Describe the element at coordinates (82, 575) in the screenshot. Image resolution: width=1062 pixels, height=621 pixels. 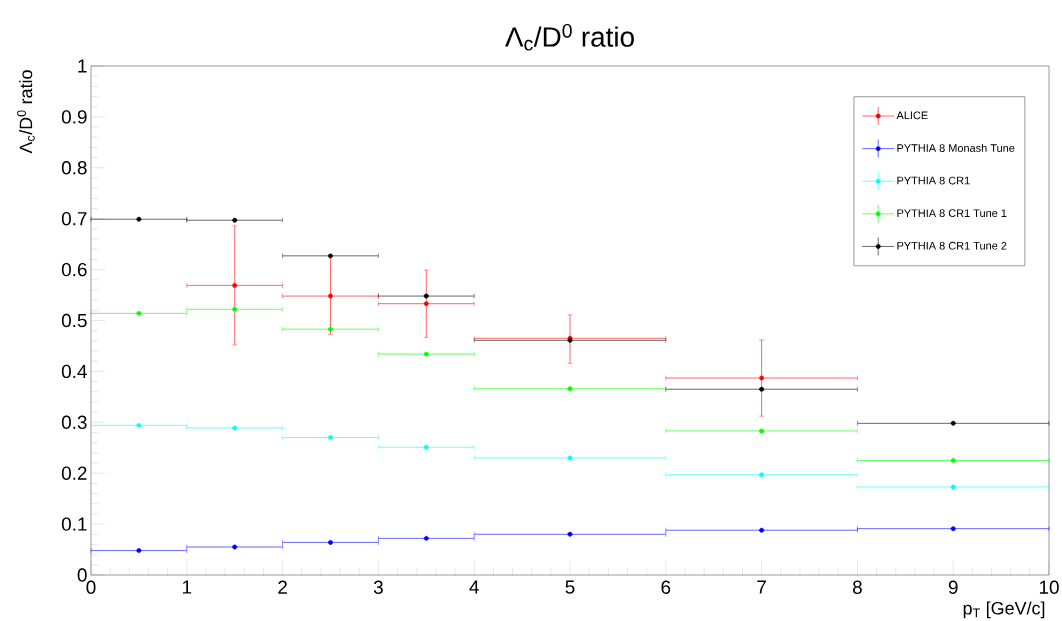
I see `y-tick-label: 0` at that location.